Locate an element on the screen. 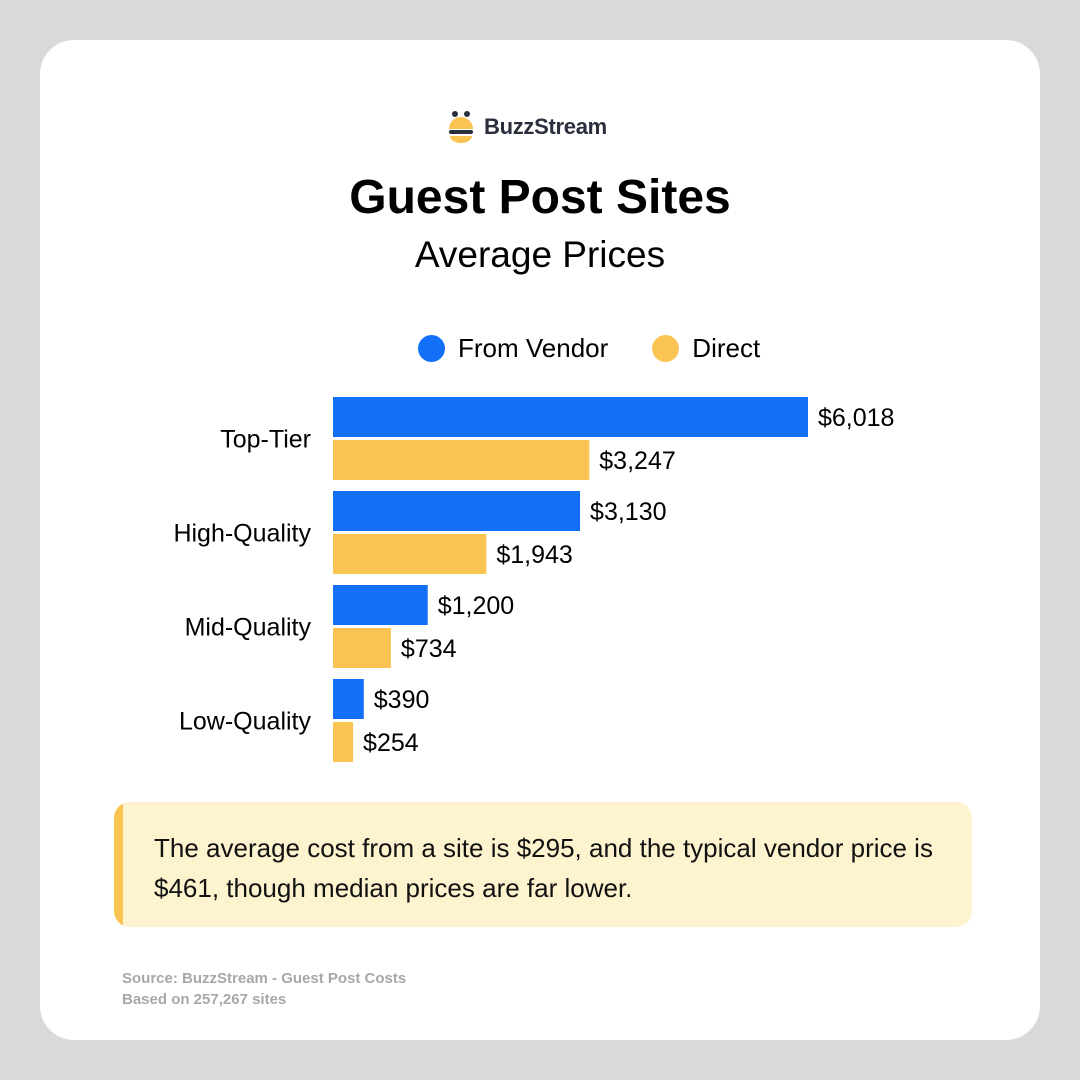  chart-title: Guest Post Sites is located at coordinates (540, 197).